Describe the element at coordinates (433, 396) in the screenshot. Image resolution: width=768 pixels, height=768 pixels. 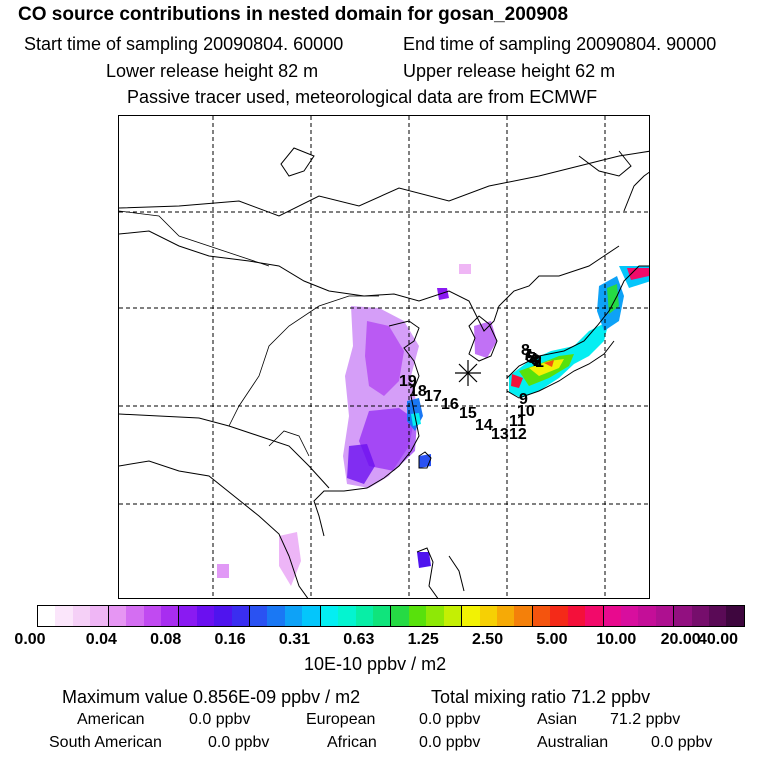
I see `trajectory-label: 17` at that location.